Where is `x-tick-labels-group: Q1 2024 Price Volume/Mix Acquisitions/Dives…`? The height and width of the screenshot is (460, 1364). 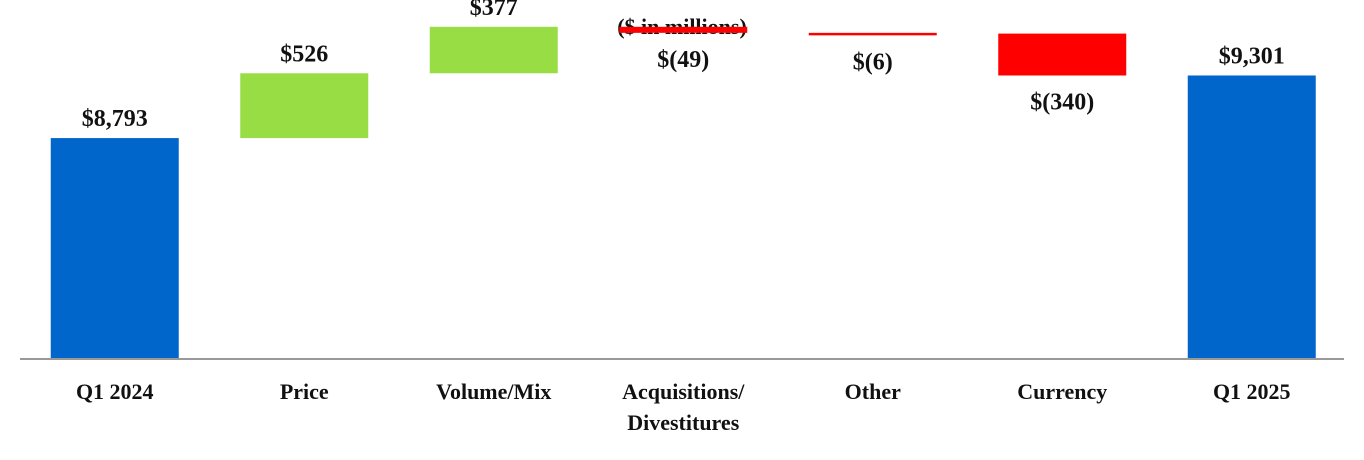
x-tick-labels-group: Q1 2024 Price Volume/Mix Acquisitions/Dives… is located at coordinates (683, 407).